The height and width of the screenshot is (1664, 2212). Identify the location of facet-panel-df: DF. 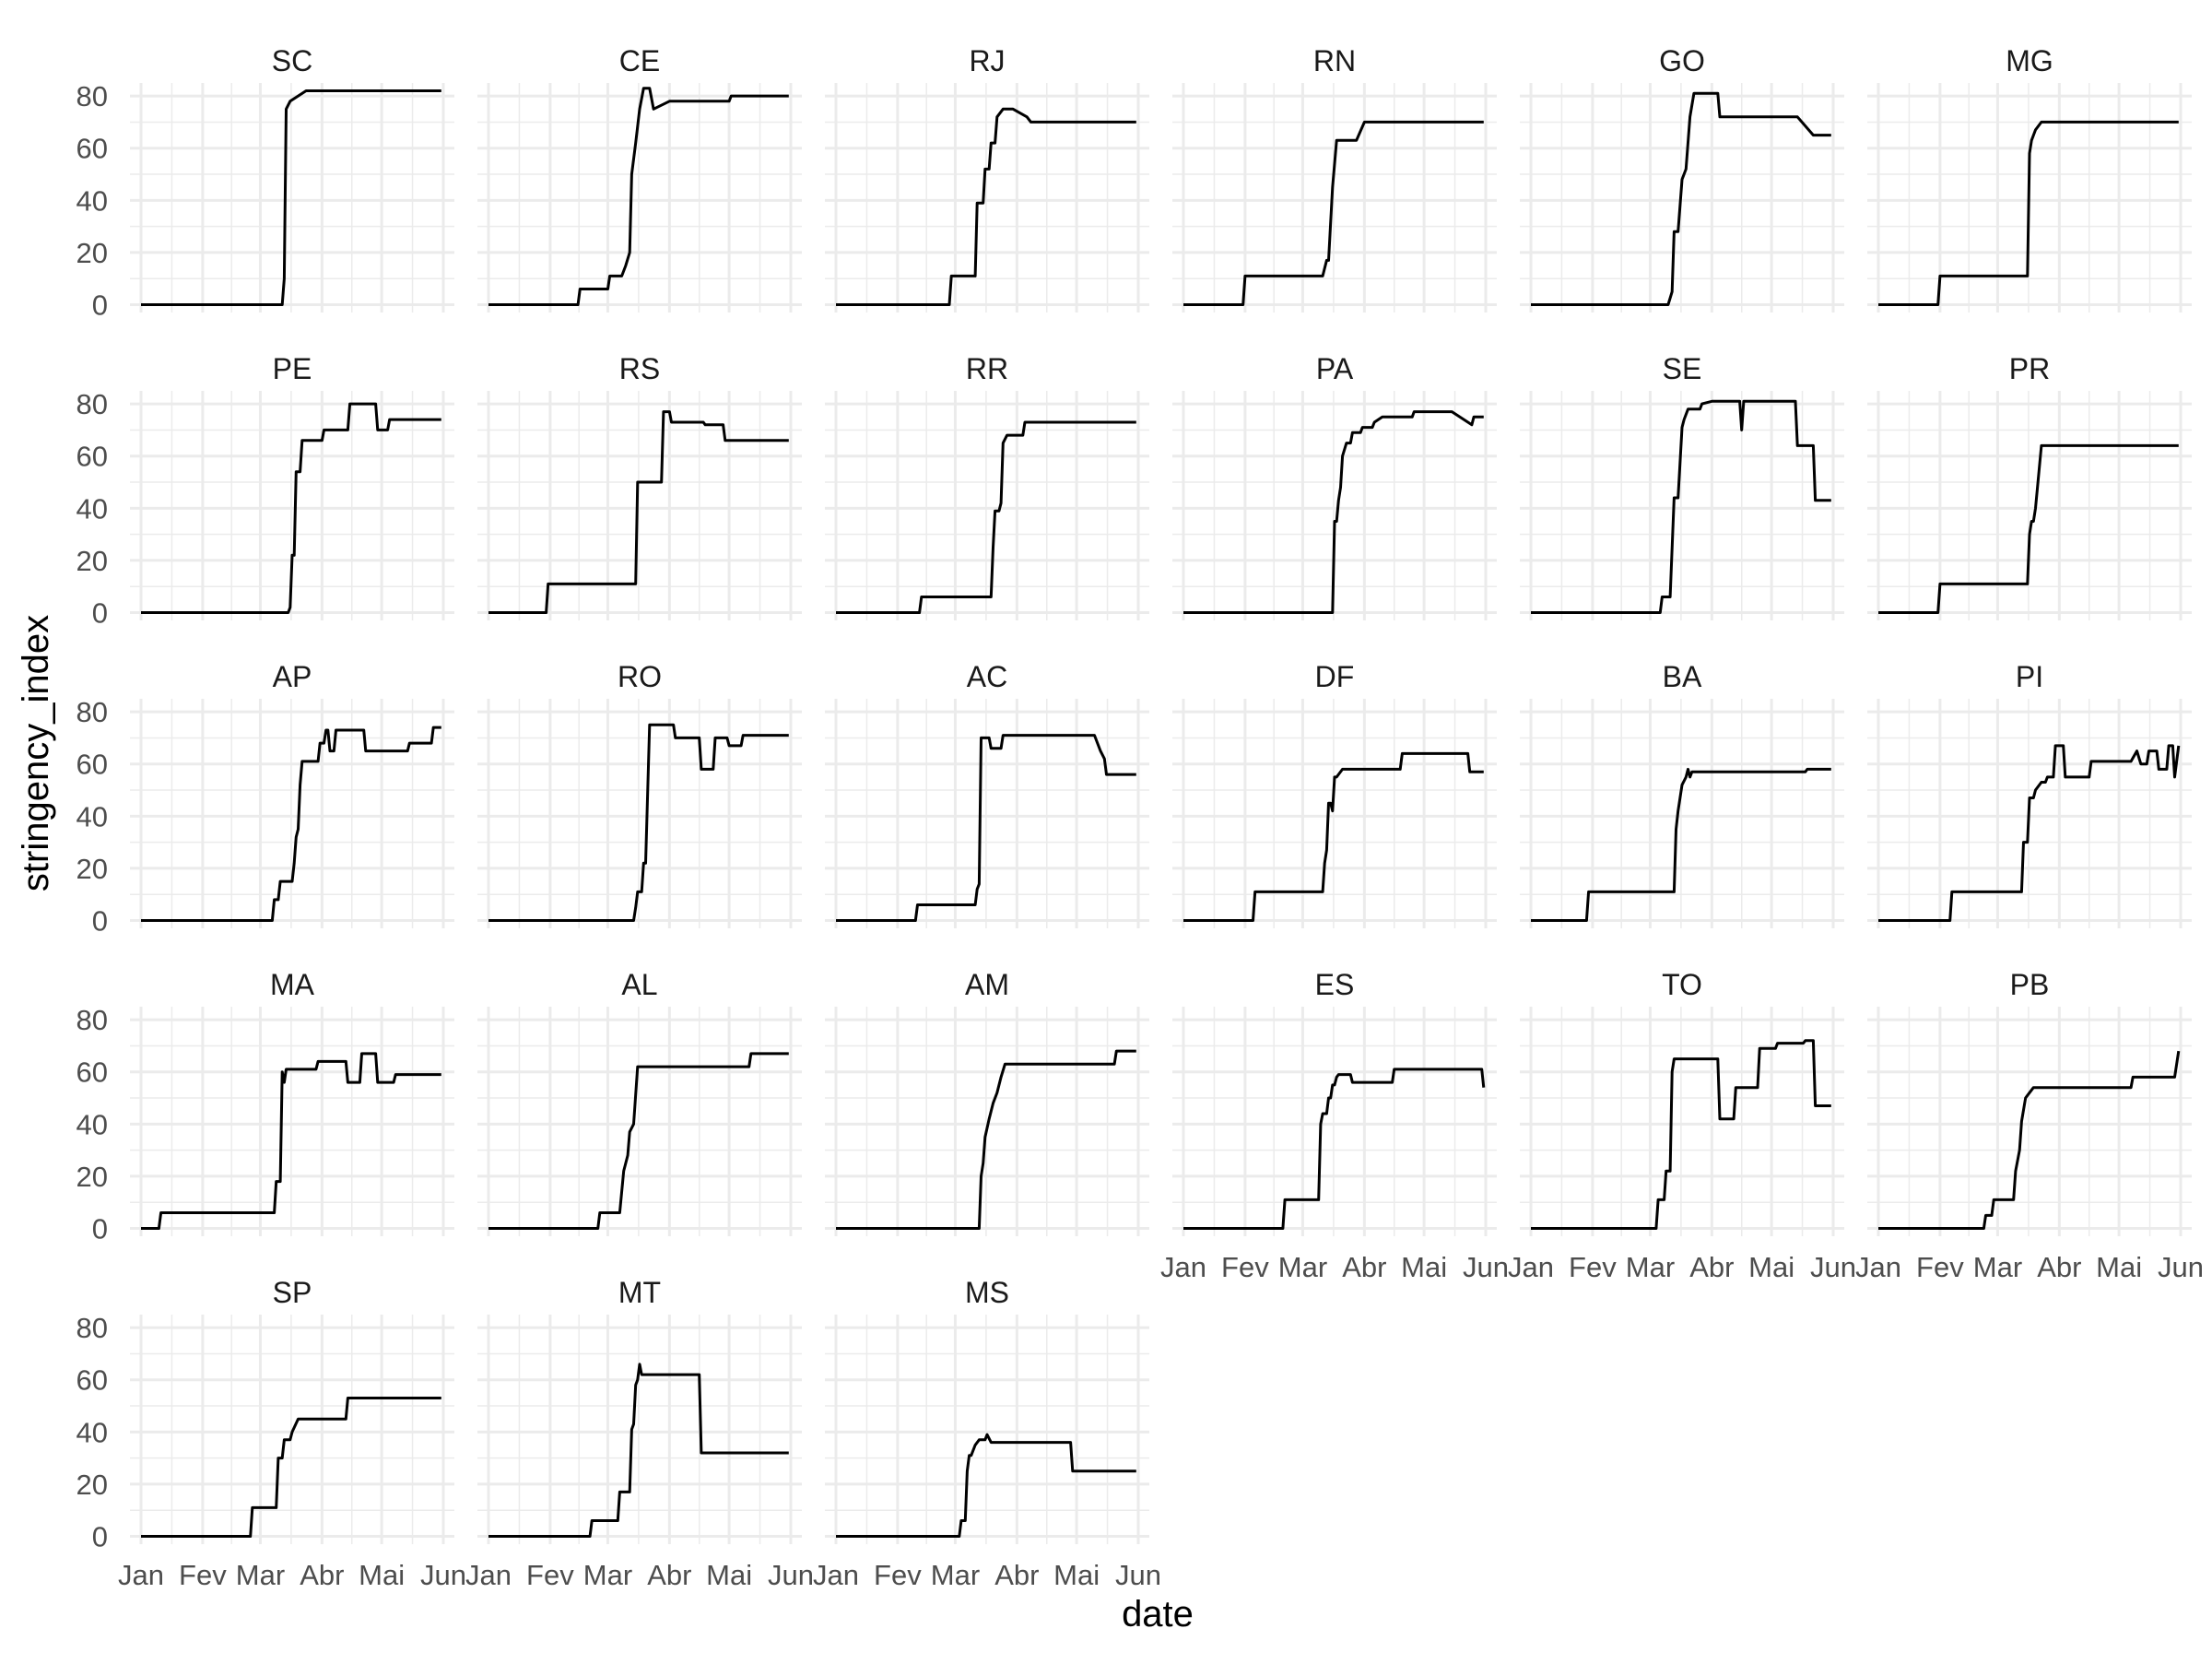
(1334, 794).